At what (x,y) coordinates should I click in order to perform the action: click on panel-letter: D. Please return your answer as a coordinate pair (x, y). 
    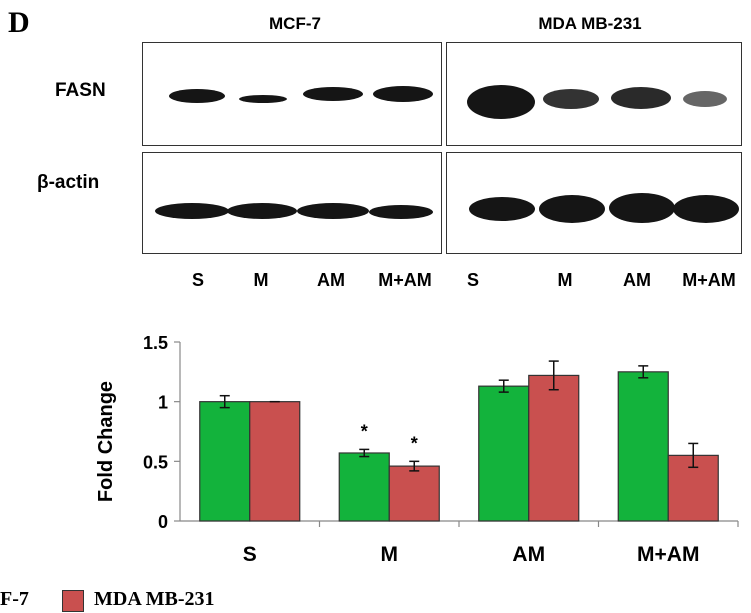
    Looking at the image, I should click on (19, 22).